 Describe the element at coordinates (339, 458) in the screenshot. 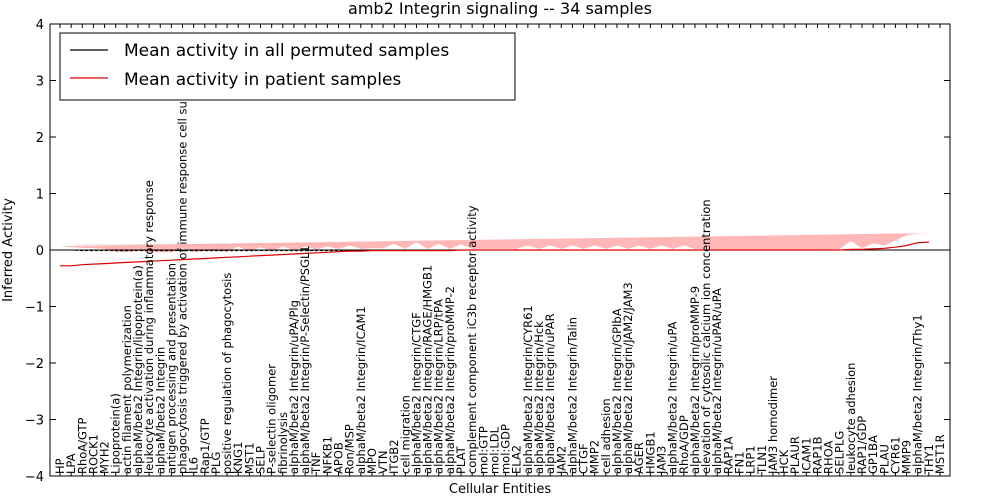

I see `entity-label: APOB` at that location.